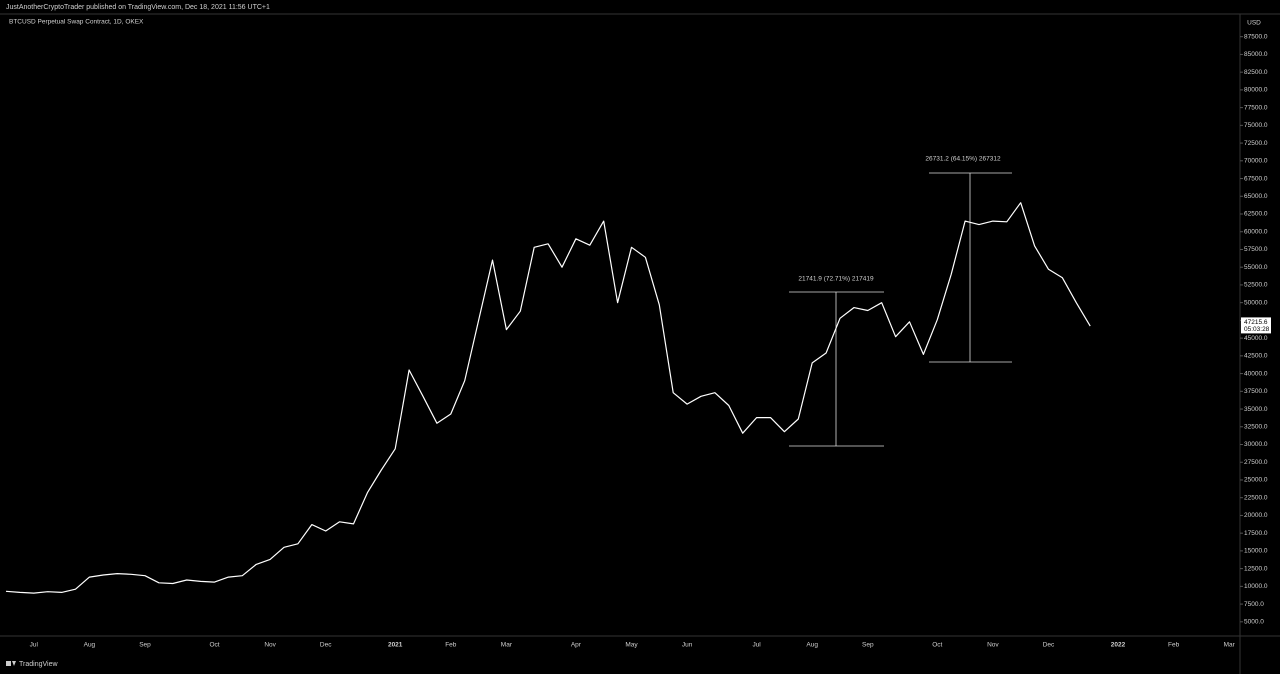 The width and height of the screenshot is (1280, 674). What do you see at coordinates (836, 279) in the screenshot?
I see `measure-label: 21741.9 (72.71%) 217419` at bounding box center [836, 279].